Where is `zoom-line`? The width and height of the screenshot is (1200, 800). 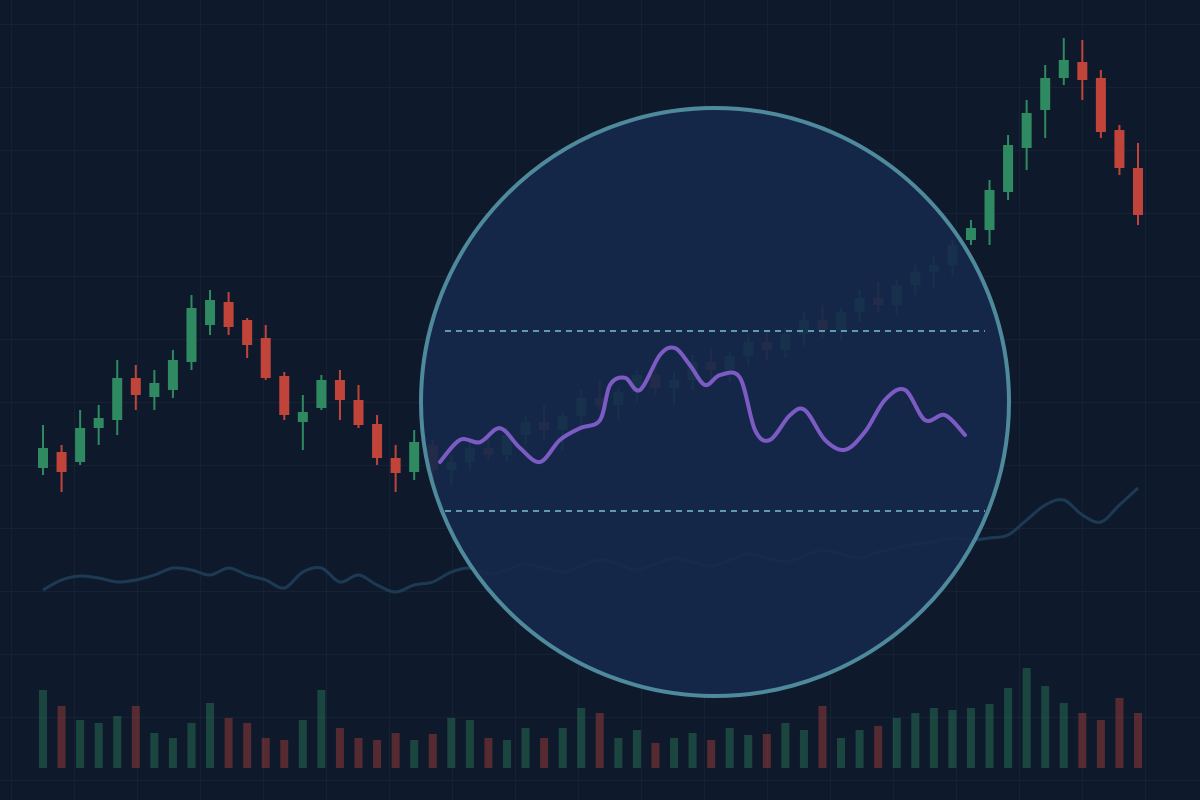 zoom-line is located at coordinates (702, 404).